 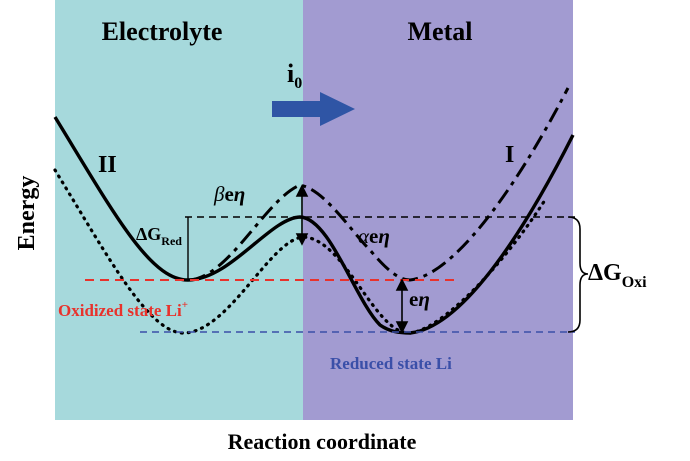 What do you see at coordinates (578, 274) in the screenshot?
I see `dg-oxi-brace` at bounding box center [578, 274].